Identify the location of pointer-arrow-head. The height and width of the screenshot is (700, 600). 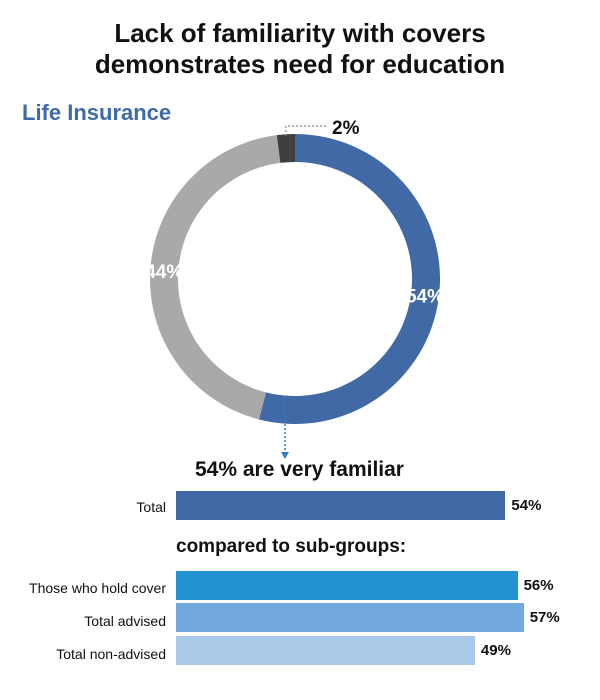
(285, 455).